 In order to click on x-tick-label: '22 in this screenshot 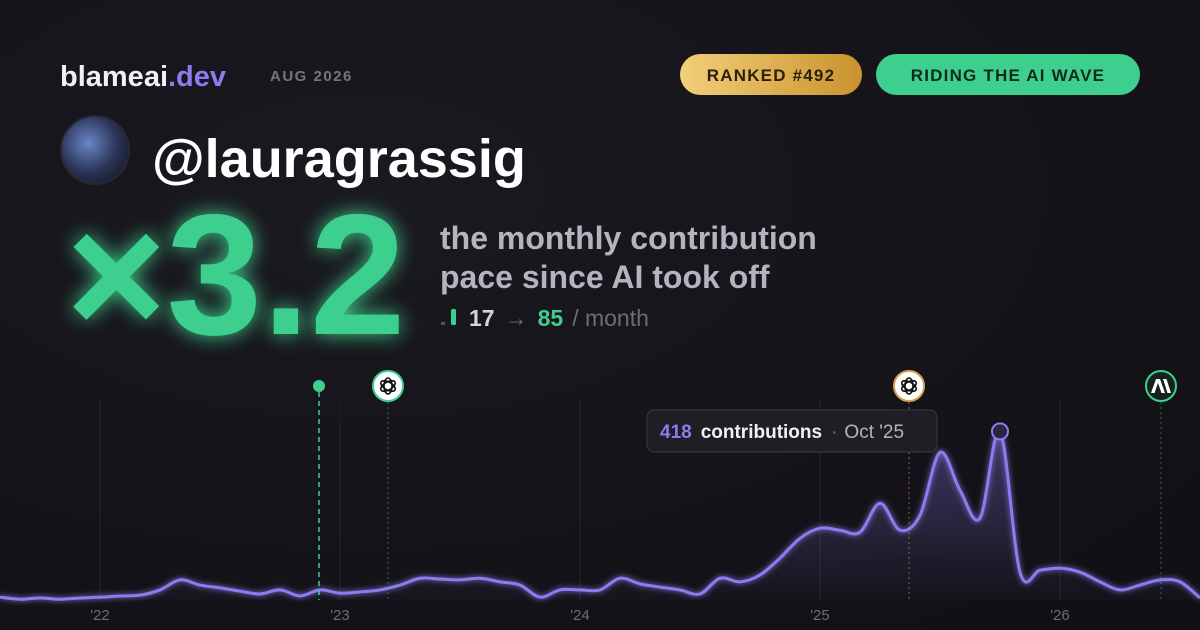, I will do `click(100, 615)`.